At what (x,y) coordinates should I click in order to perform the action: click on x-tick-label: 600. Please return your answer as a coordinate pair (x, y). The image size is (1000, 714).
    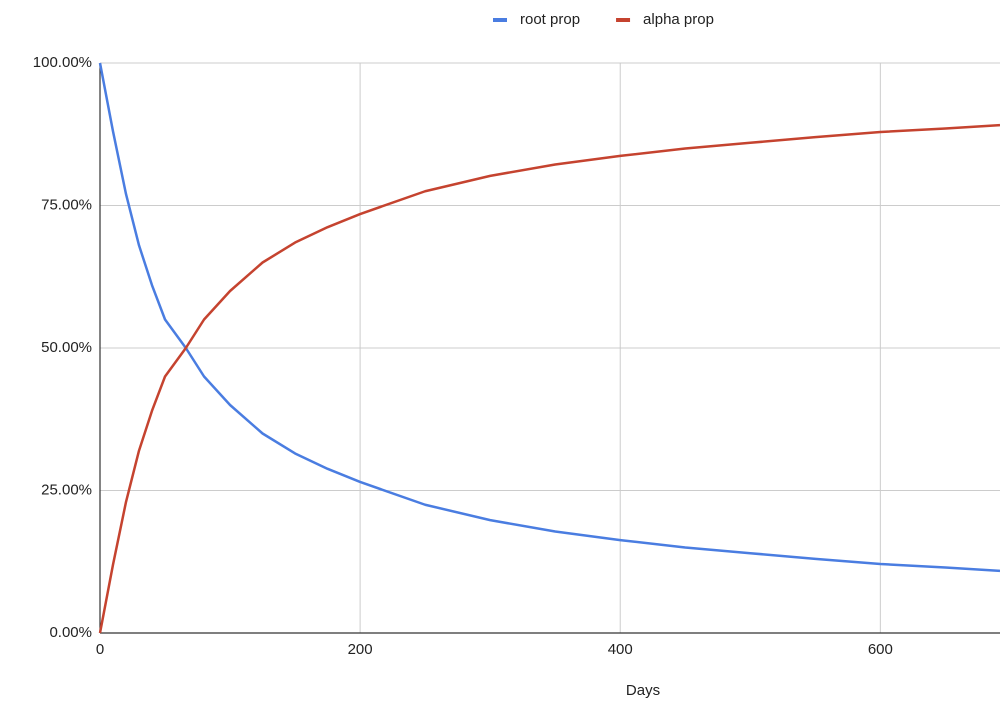
    Looking at the image, I should click on (880, 649).